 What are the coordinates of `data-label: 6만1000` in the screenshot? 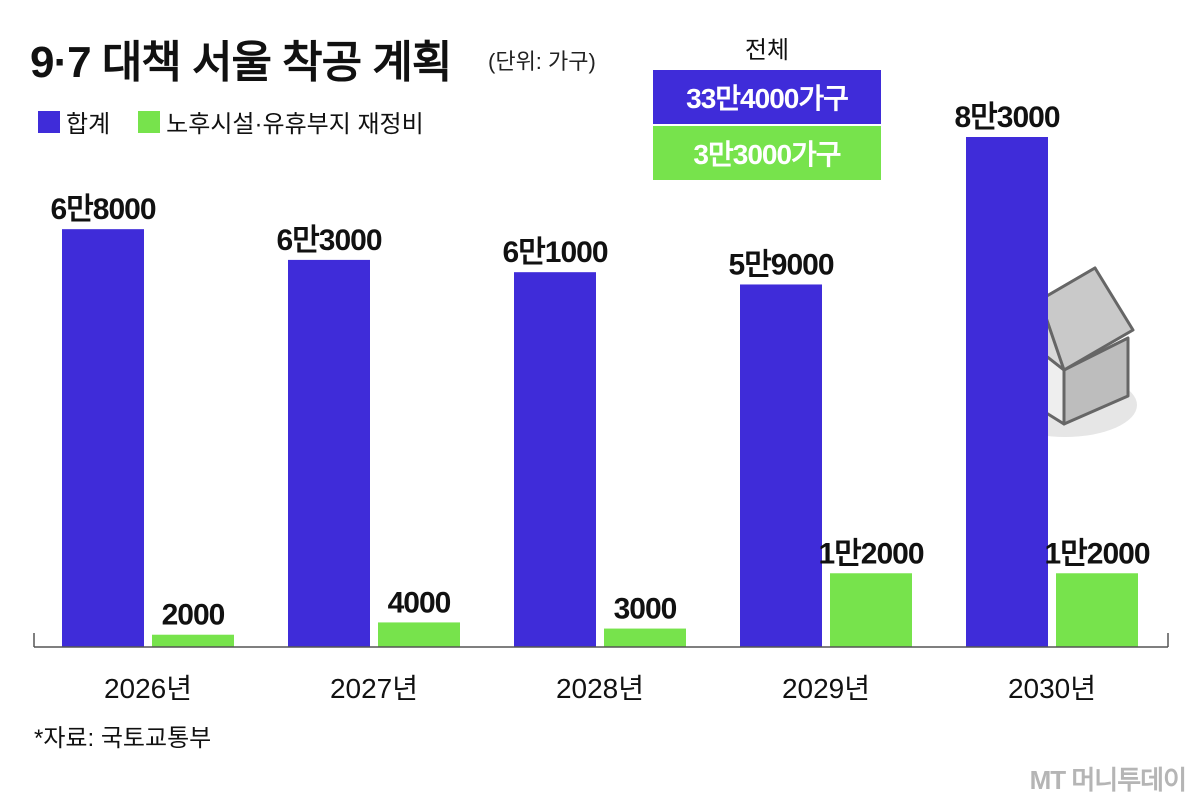 It's located at (554, 252).